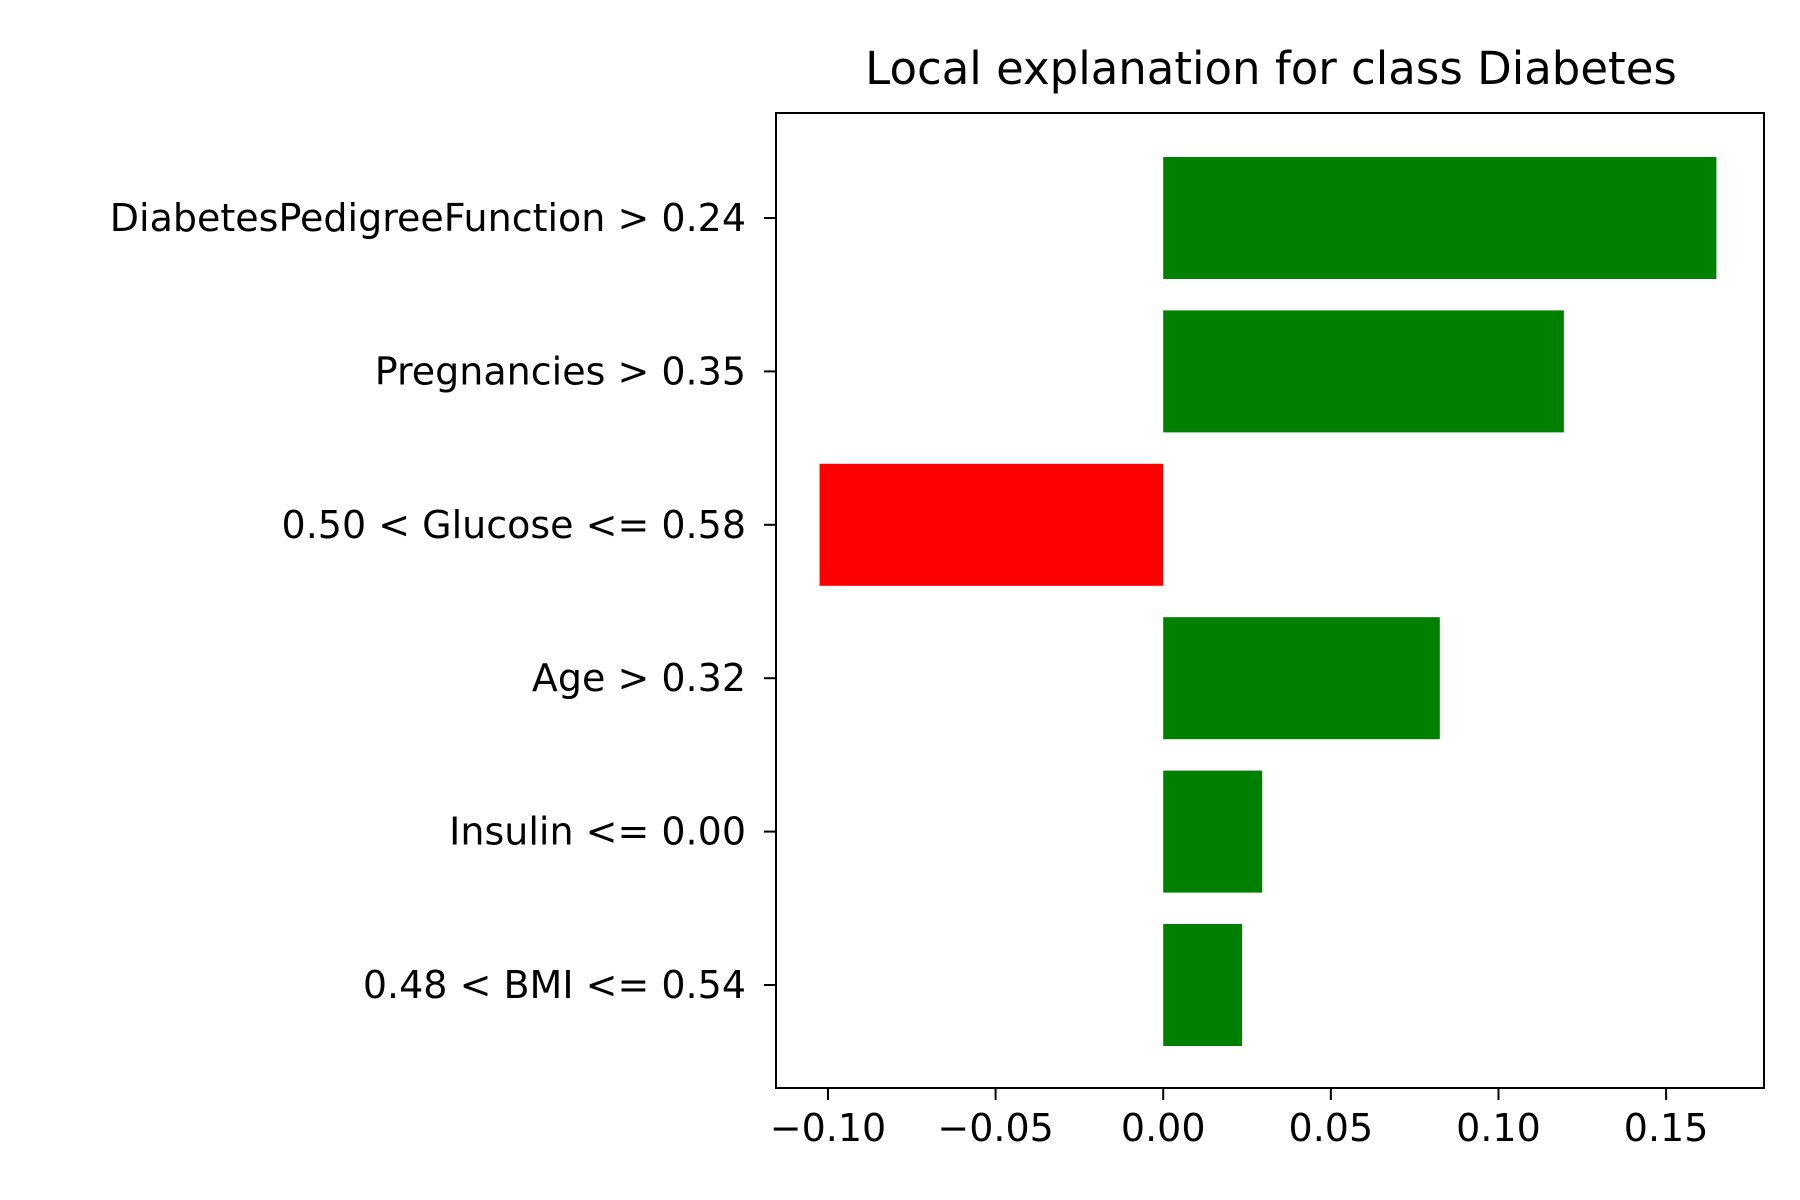  I want to click on y-tick-label-5: 0.48 < BMI <= 0.54, so click(554, 985).